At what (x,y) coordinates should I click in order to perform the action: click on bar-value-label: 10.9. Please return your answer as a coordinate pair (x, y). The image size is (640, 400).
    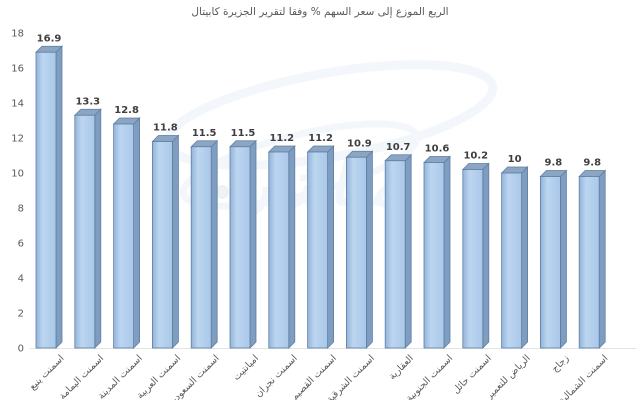
    Looking at the image, I should click on (359, 143).